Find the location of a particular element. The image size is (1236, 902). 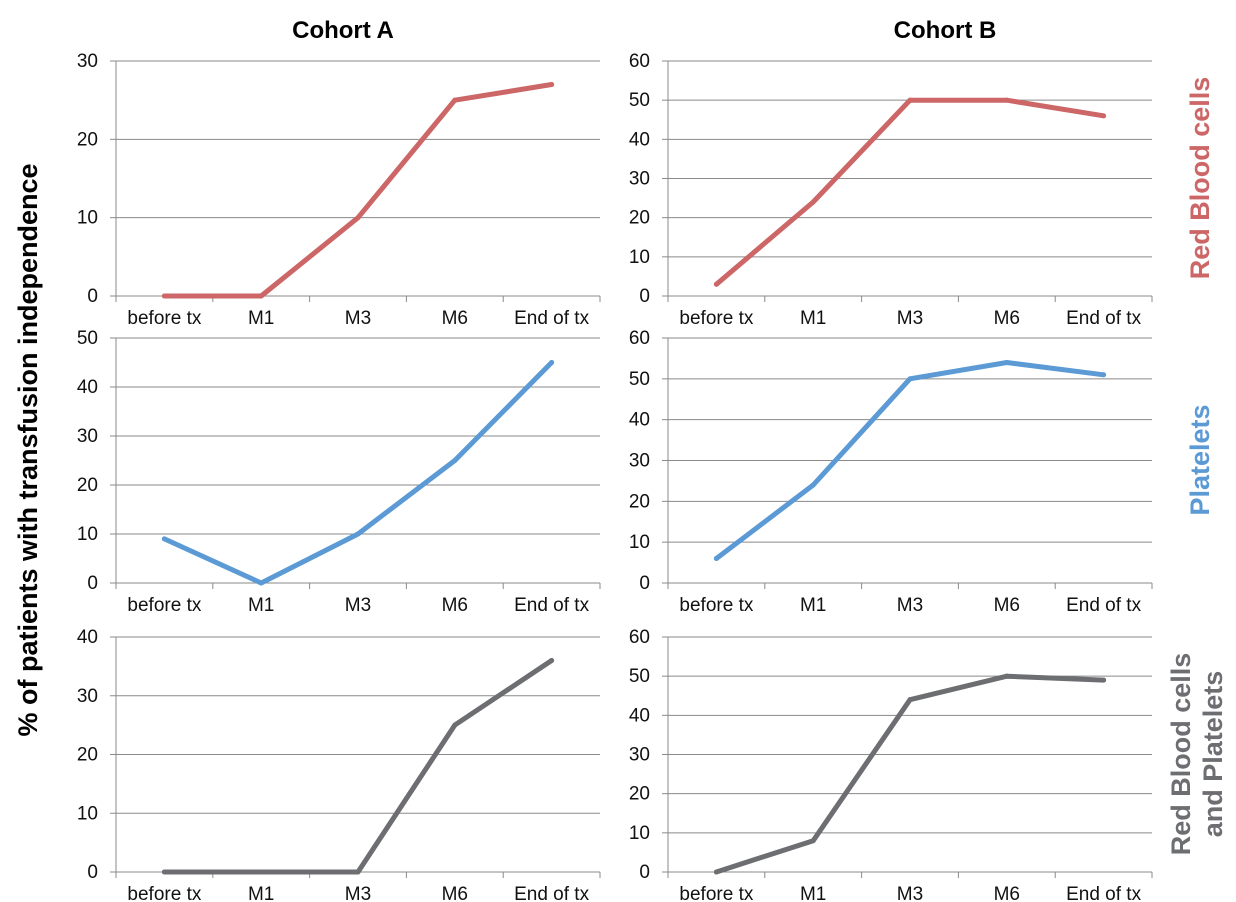

series-line-cohort-b-red-blood-cells-and-platelets is located at coordinates (910, 774).